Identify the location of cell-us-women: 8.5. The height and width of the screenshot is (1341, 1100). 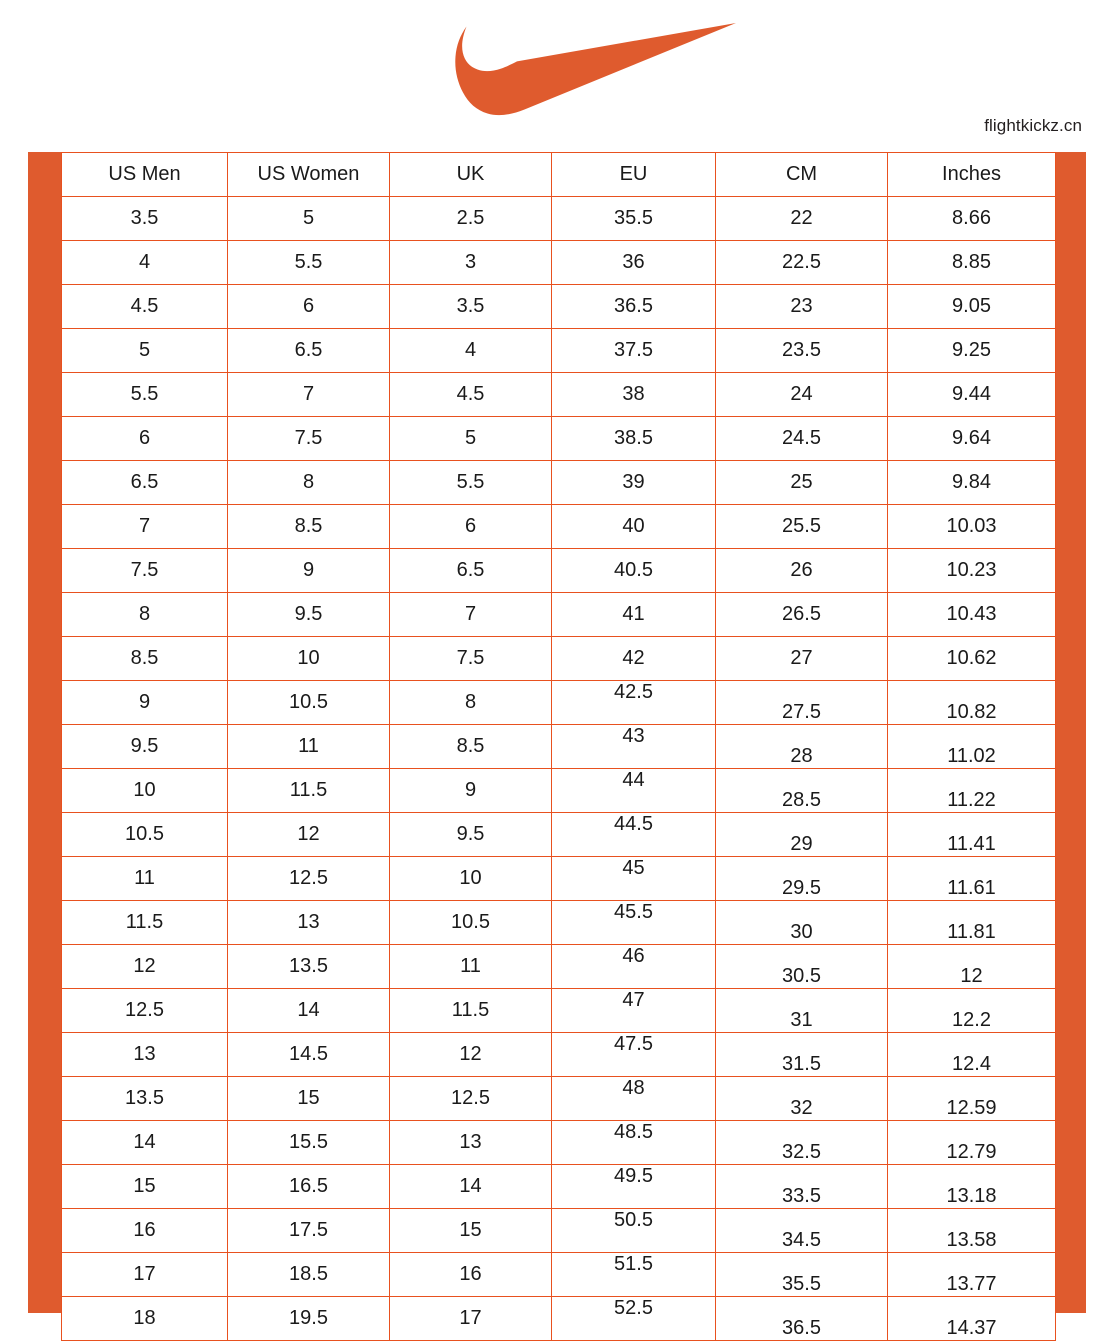
(308, 526).